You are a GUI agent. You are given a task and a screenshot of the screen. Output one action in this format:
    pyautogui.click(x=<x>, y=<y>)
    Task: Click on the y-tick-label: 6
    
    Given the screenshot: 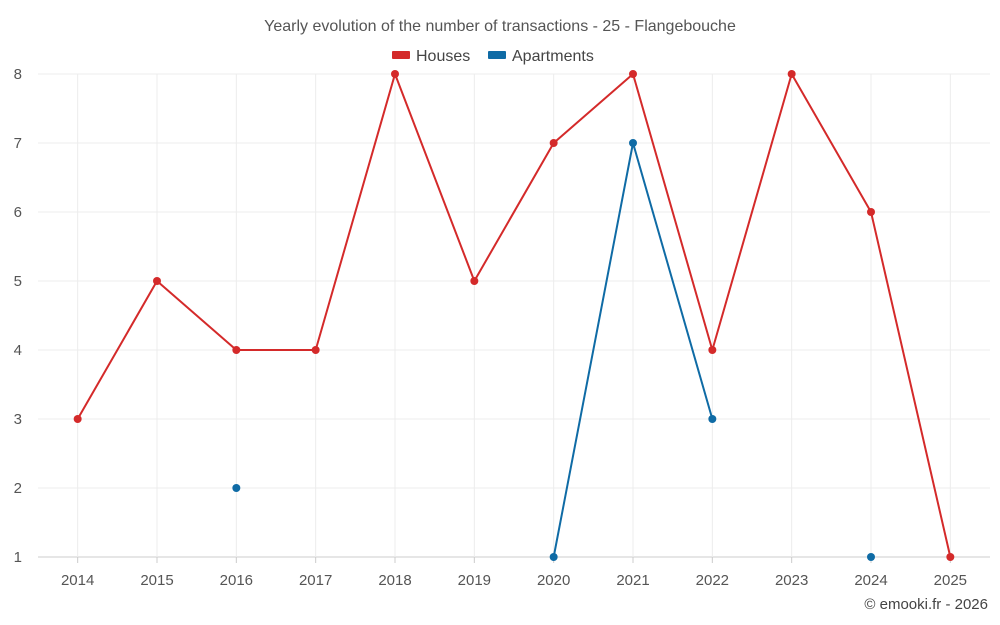 What is the action you would take?
    pyautogui.click(x=18, y=212)
    